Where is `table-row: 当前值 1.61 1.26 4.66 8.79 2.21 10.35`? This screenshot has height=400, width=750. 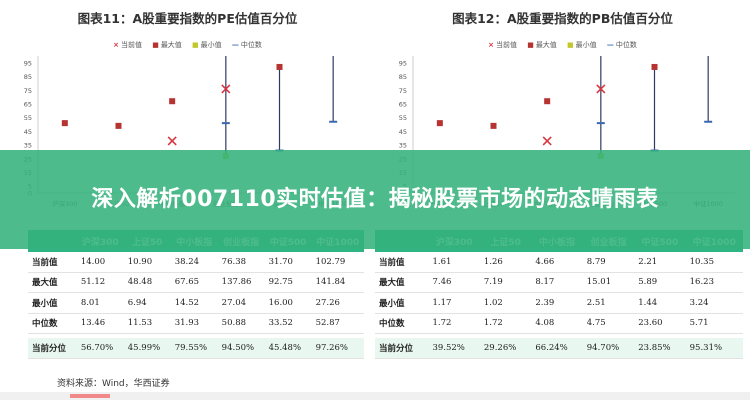 table-row: 当前值 1.61 1.26 4.66 8.79 2.21 10.35 is located at coordinates (559, 262).